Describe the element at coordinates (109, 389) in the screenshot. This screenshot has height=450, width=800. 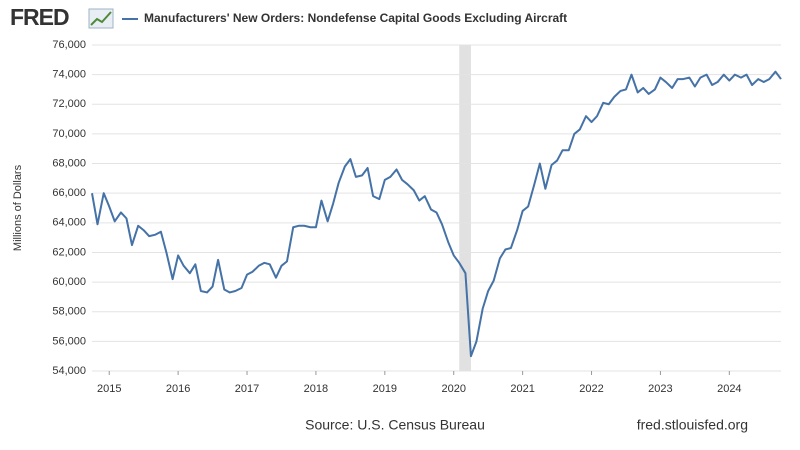
I see `x-tick-label: 2015` at that location.